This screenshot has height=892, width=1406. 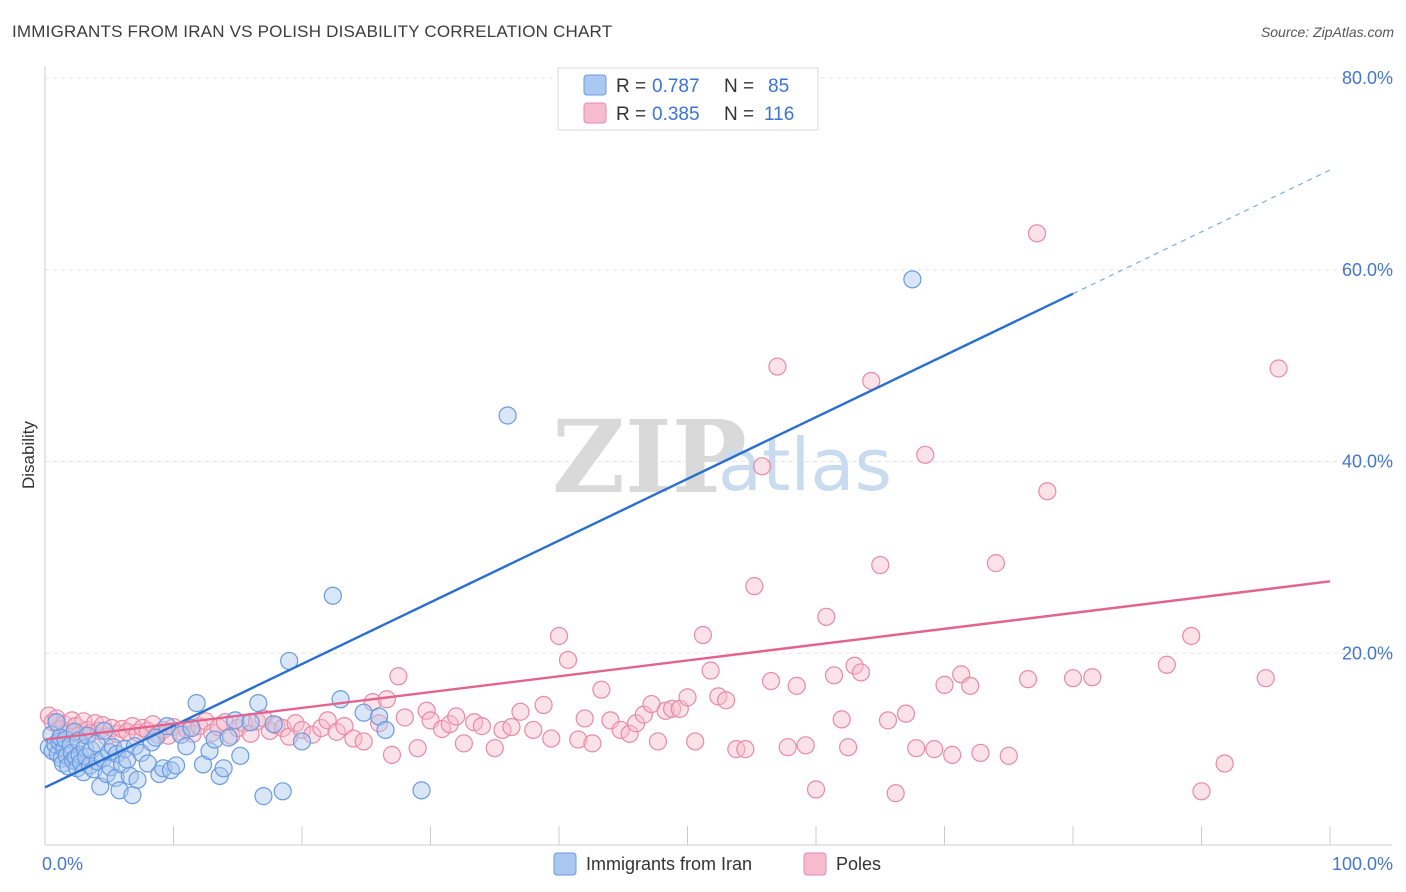 What do you see at coordinates (688, 99) in the screenshot?
I see `correlation-legend: R = 0.787 N = 85 R = 0.385 N = 116` at bounding box center [688, 99].